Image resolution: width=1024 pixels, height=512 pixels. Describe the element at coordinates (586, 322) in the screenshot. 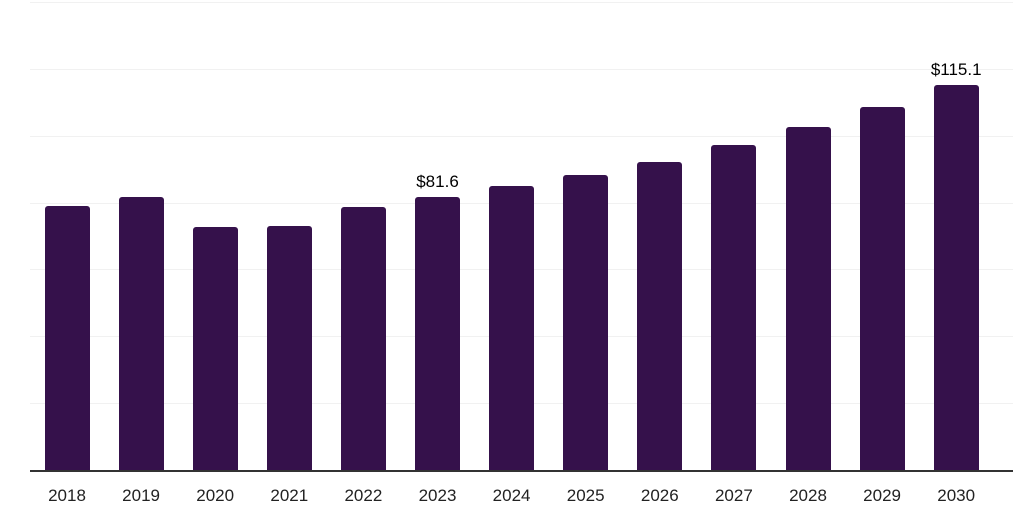

I see `bar-2025` at that location.